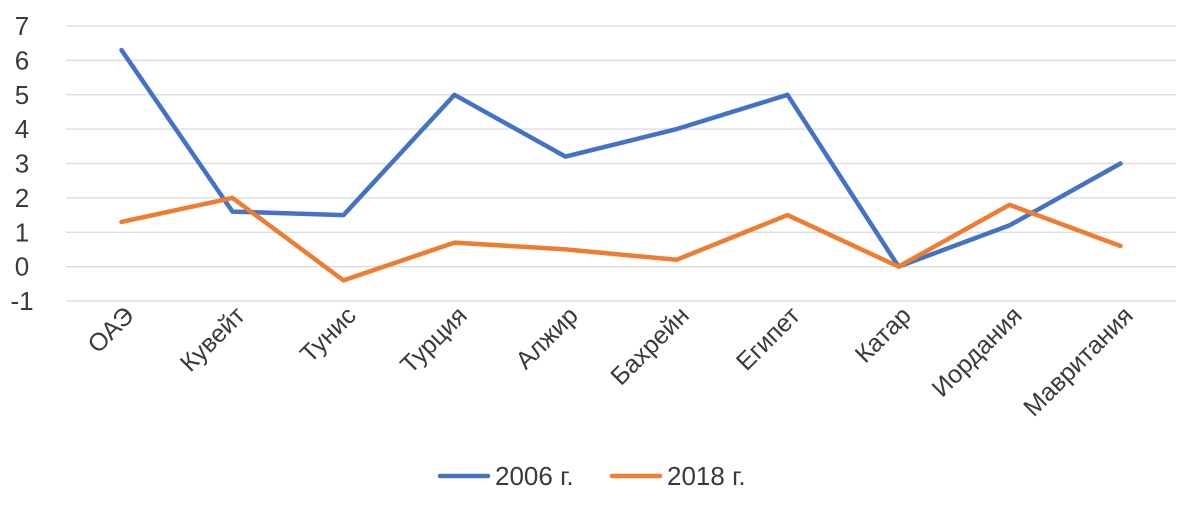 The image size is (1200, 517). I want to click on x-tick-label: Тунис, so click(328, 334).